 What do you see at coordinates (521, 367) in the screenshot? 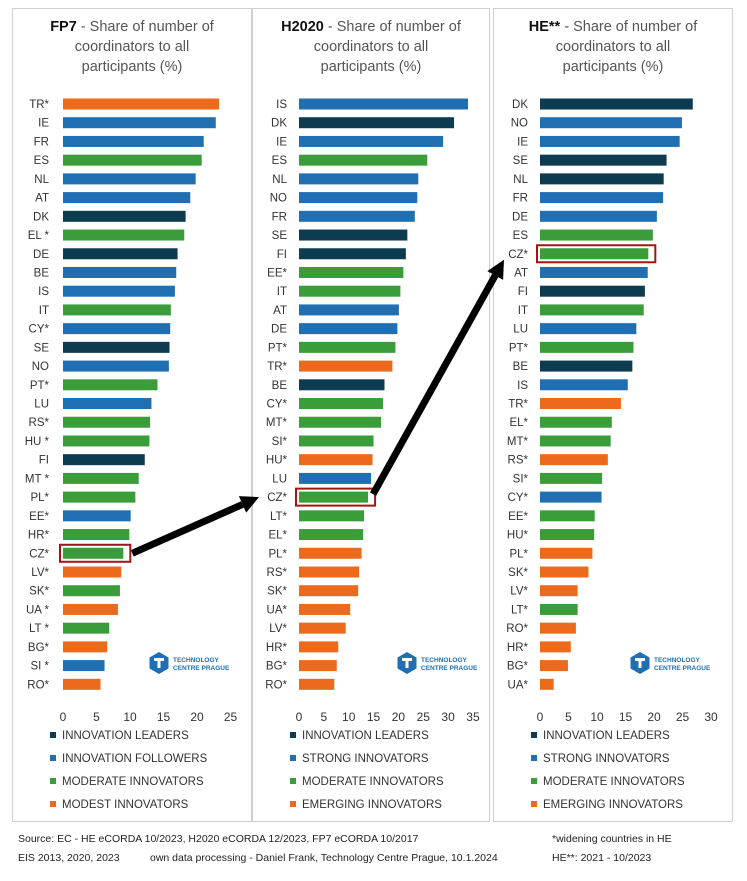
I see `category-label: BE` at bounding box center [521, 367].